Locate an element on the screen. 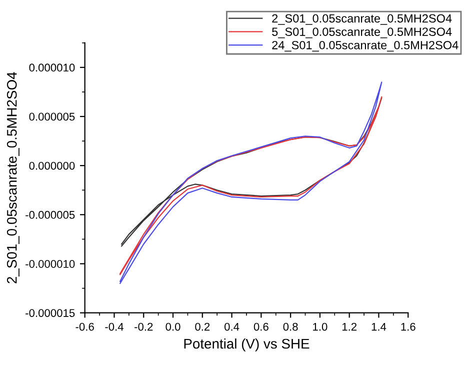  x-tick-label: 1.4 is located at coordinates (379, 326).